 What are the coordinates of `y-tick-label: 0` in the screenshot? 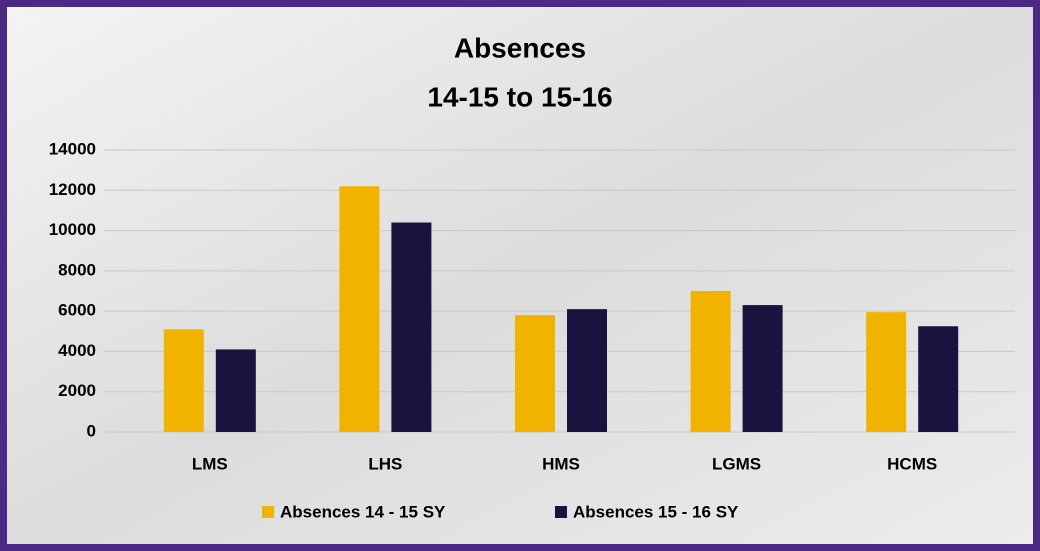 It's located at (91, 430).